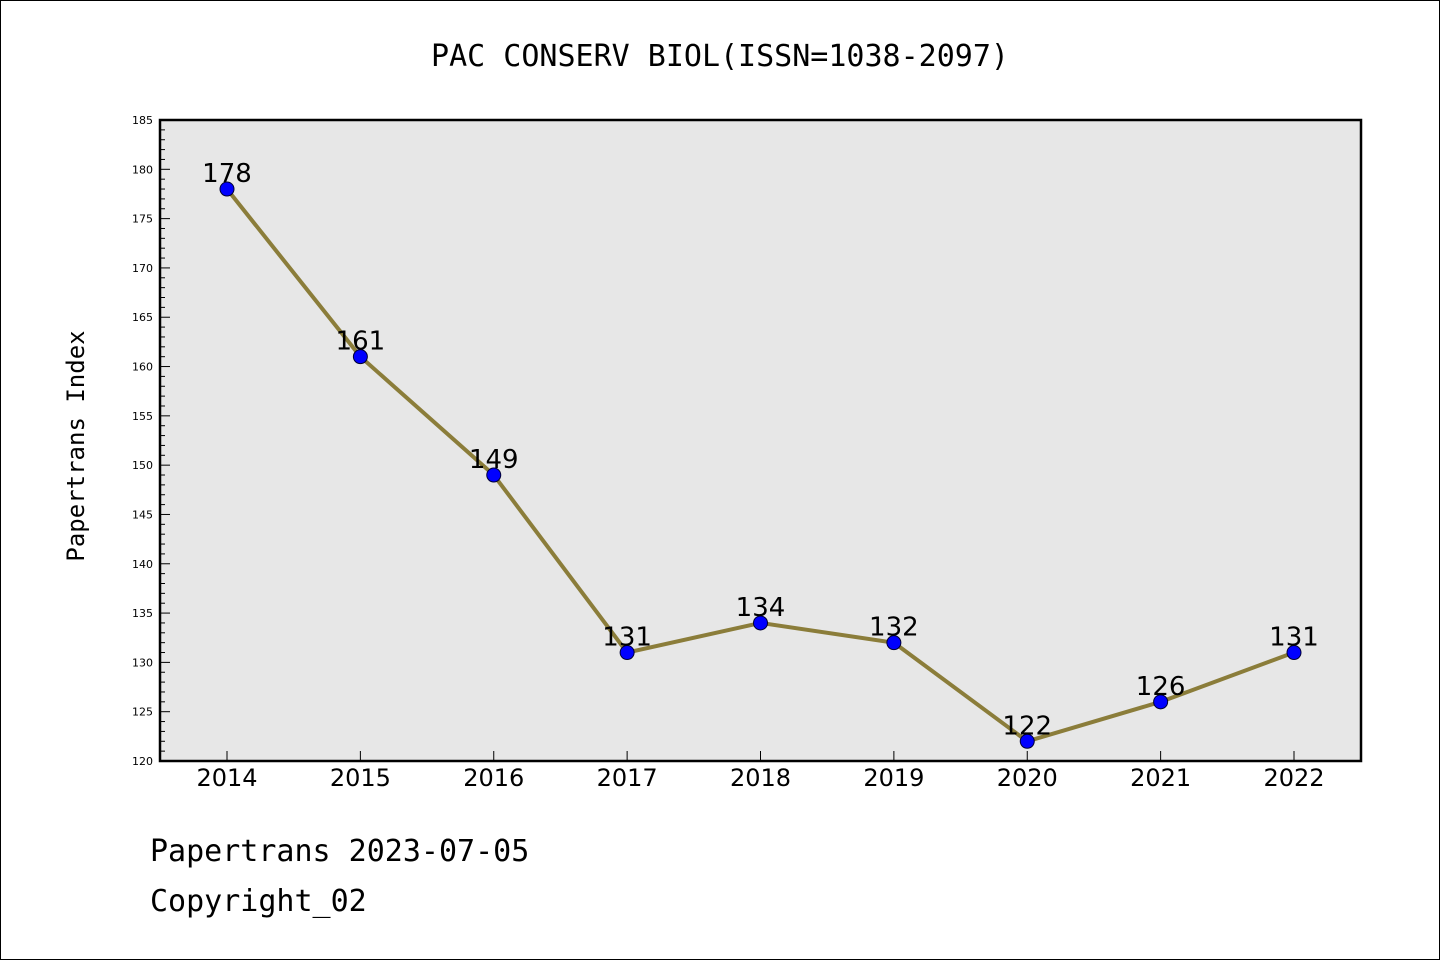 The width and height of the screenshot is (1440, 960). Describe the element at coordinates (1027, 726) in the screenshot. I see `data-label: 122` at that location.